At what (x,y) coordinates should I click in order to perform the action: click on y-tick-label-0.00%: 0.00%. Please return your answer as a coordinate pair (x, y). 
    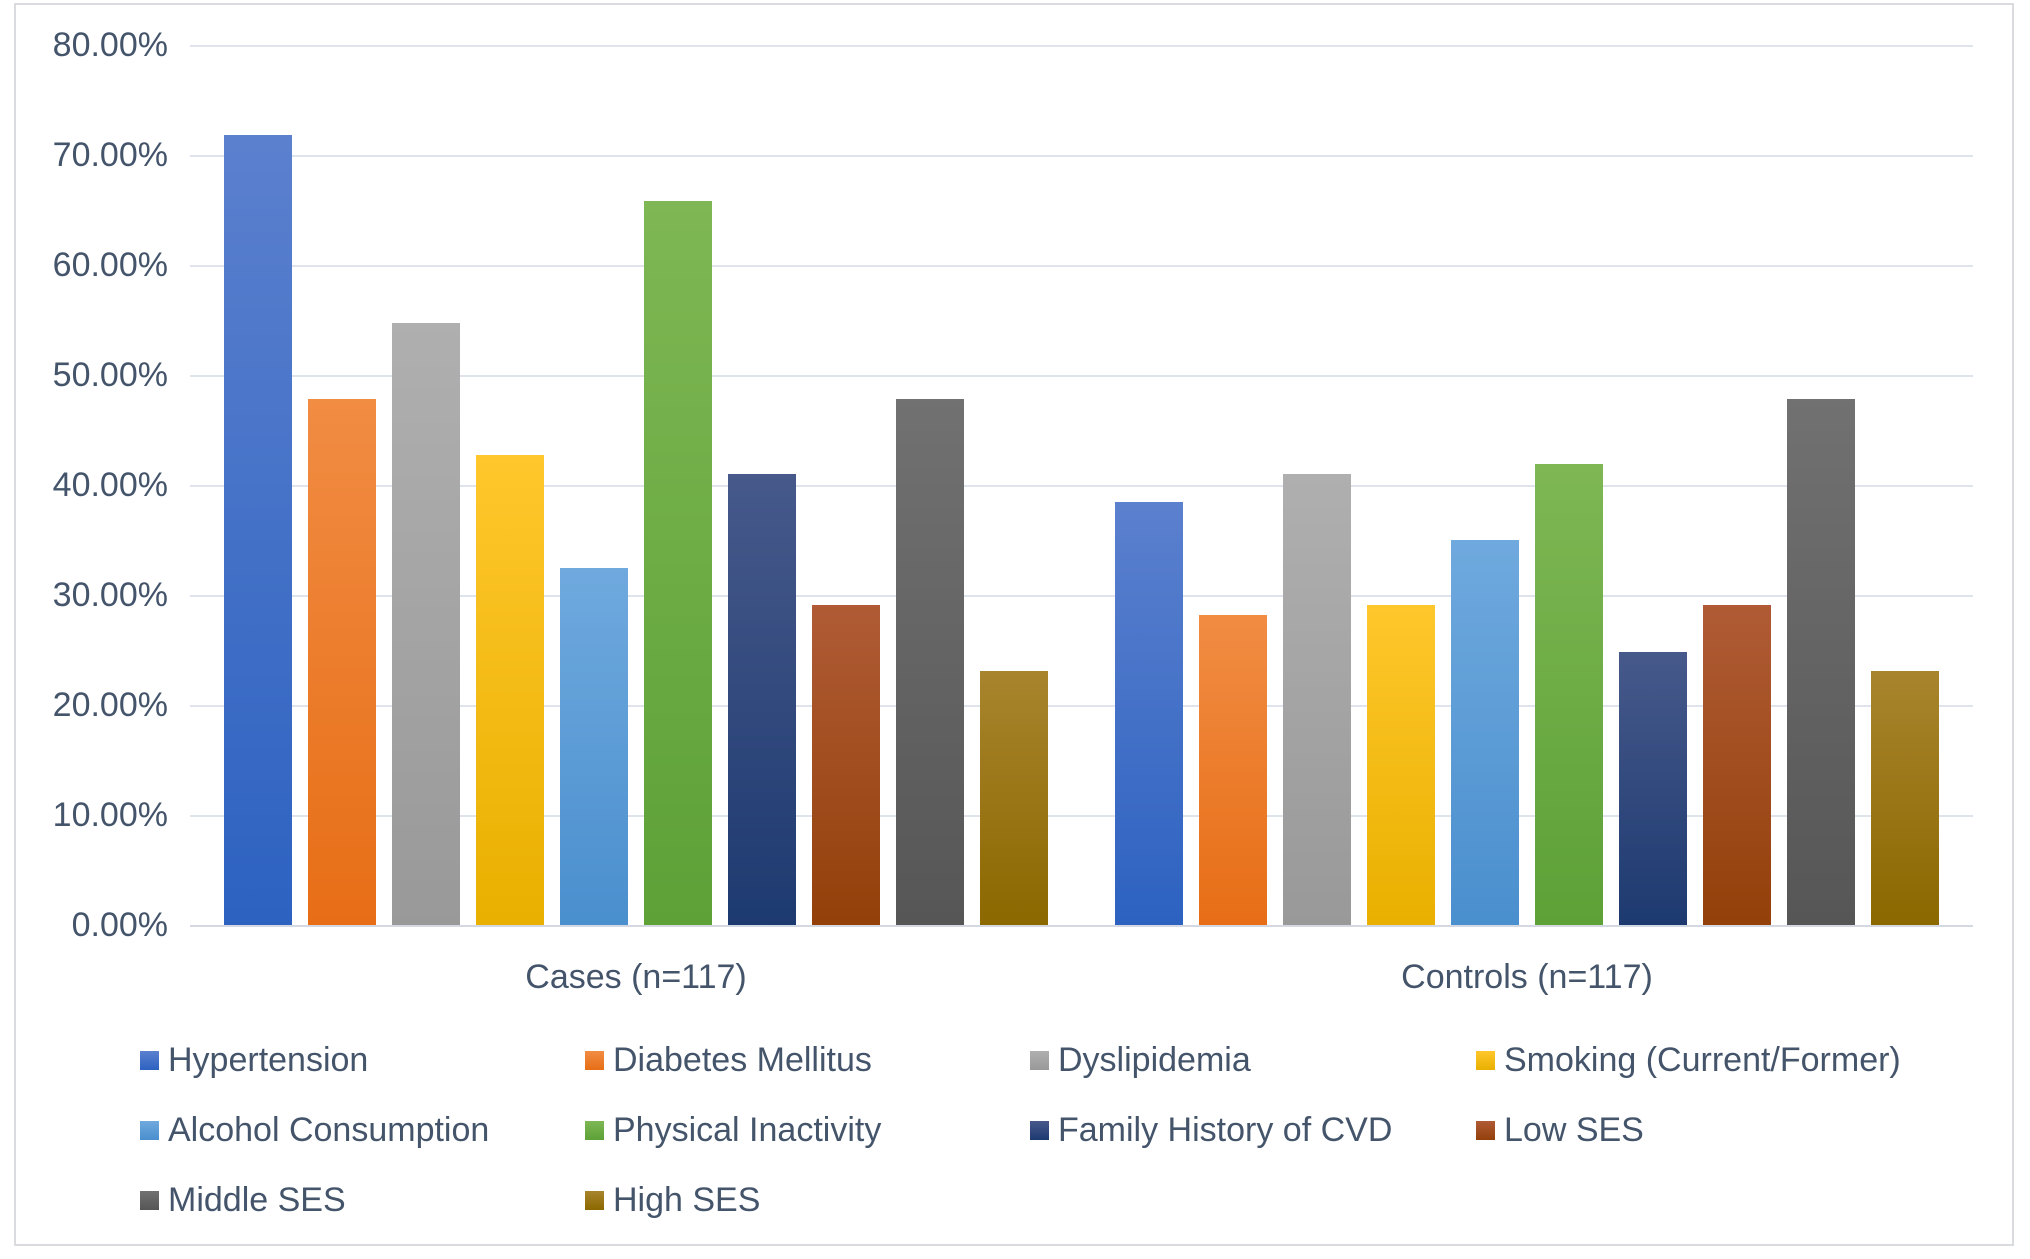
    Looking at the image, I should click on (119, 925).